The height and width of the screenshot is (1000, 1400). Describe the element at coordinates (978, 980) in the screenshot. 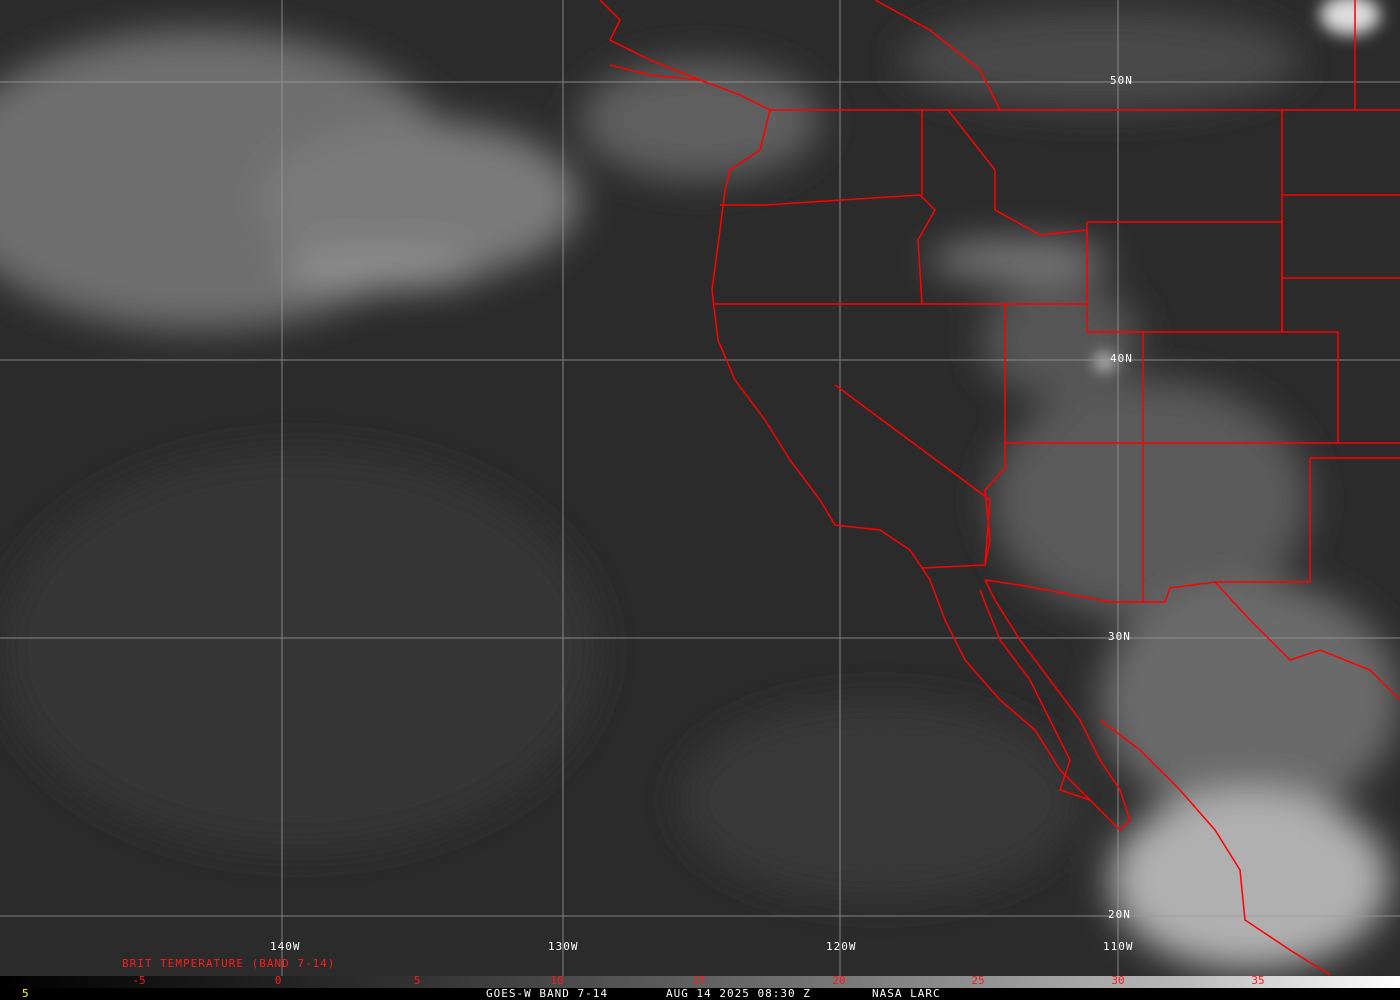

I see `colorbar-tick: 25` at that location.